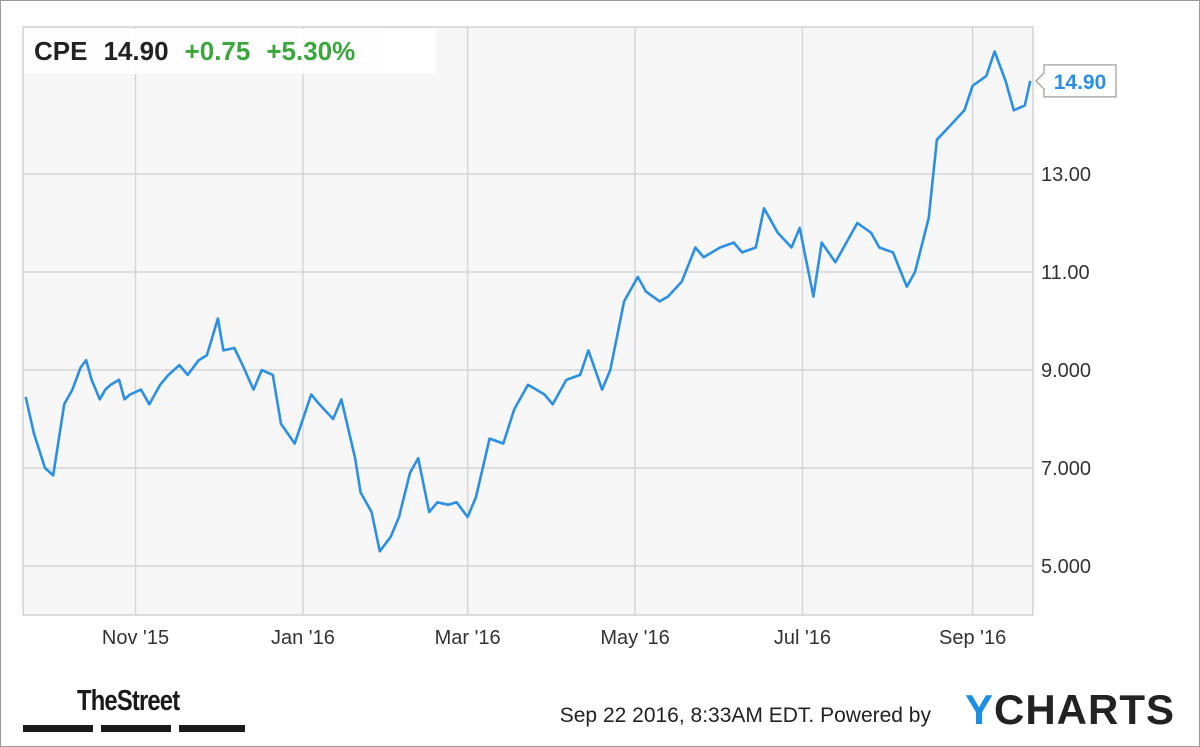  I want to click on x-tick-label: Jul '16, so click(802, 638).